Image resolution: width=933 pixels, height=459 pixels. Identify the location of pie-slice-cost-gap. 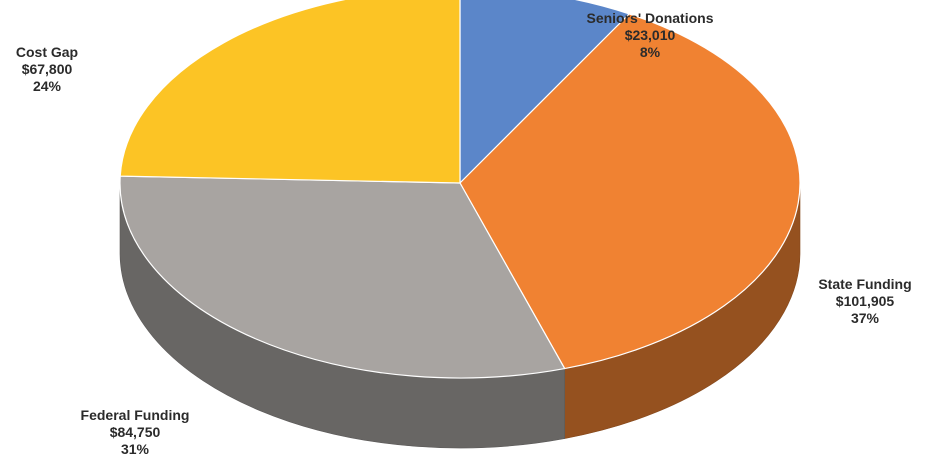
(290, 92).